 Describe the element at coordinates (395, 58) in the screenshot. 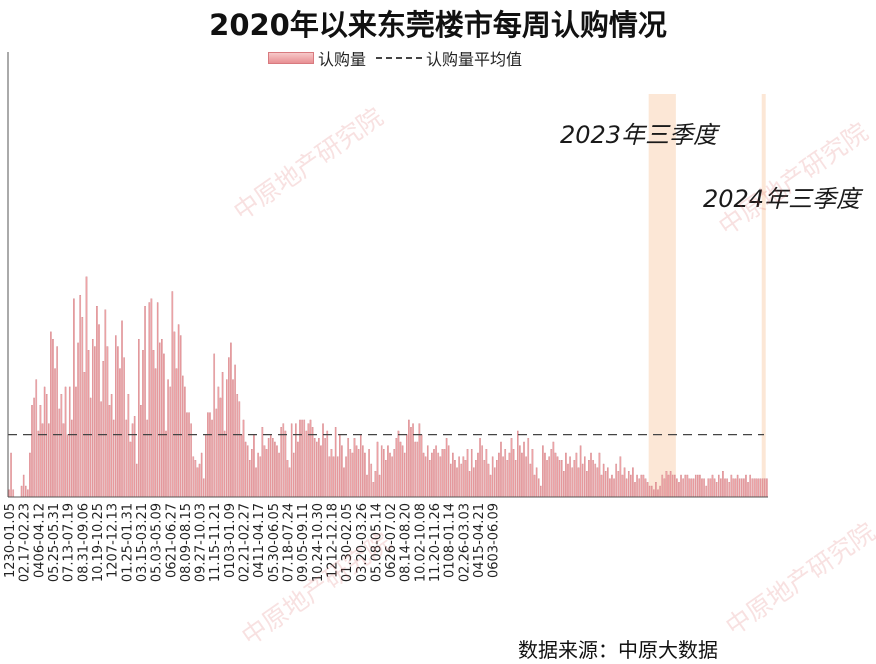

I see `legend: 认购量 认购量平均值` at that location.